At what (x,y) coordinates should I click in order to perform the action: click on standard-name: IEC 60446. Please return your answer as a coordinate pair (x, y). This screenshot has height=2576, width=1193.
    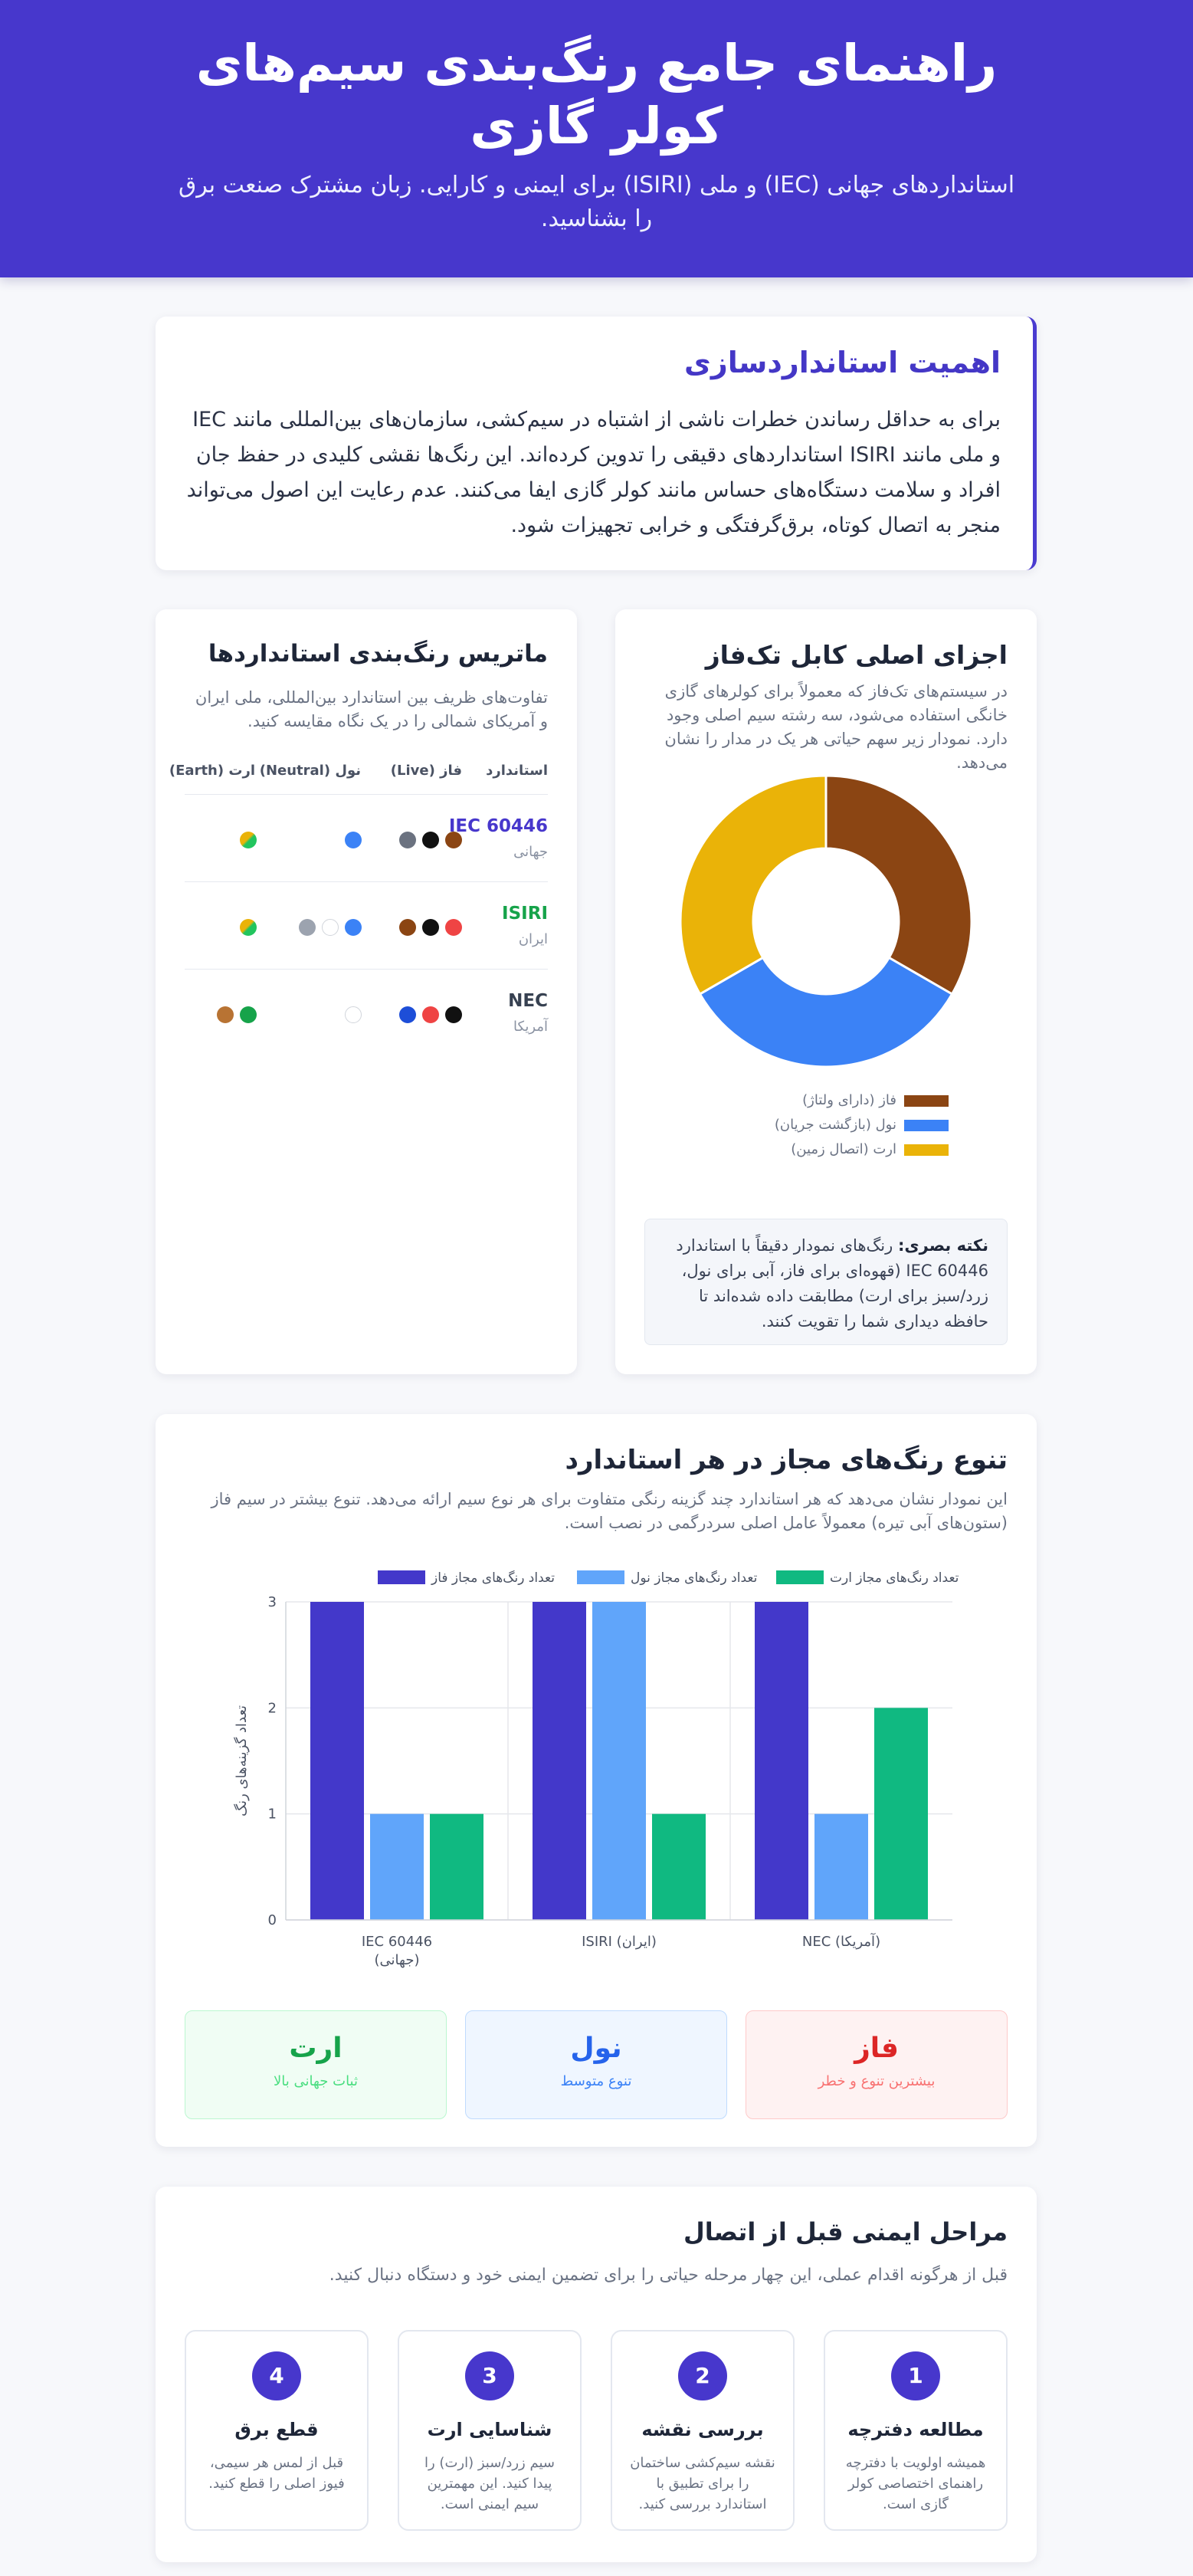
    Looking at the image, I should click on (498, 826).